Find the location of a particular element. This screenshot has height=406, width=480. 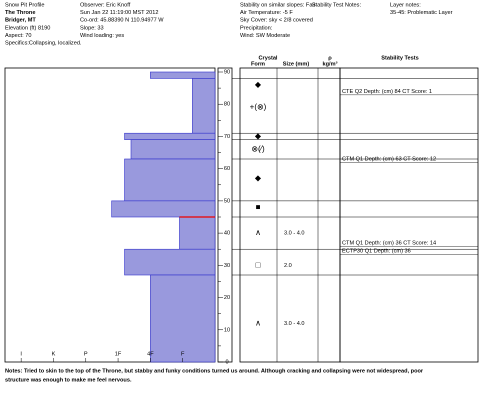

depth-label: 10 is located at coordinates (227, 330).